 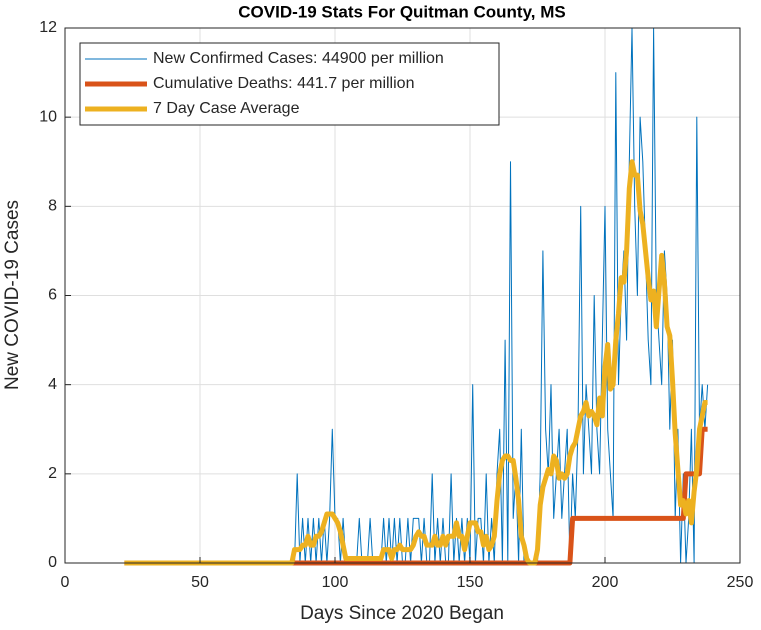 I want to click on chart-title: COVID-19 Stats For Quitman County, MS, so click(x=401, y=11).